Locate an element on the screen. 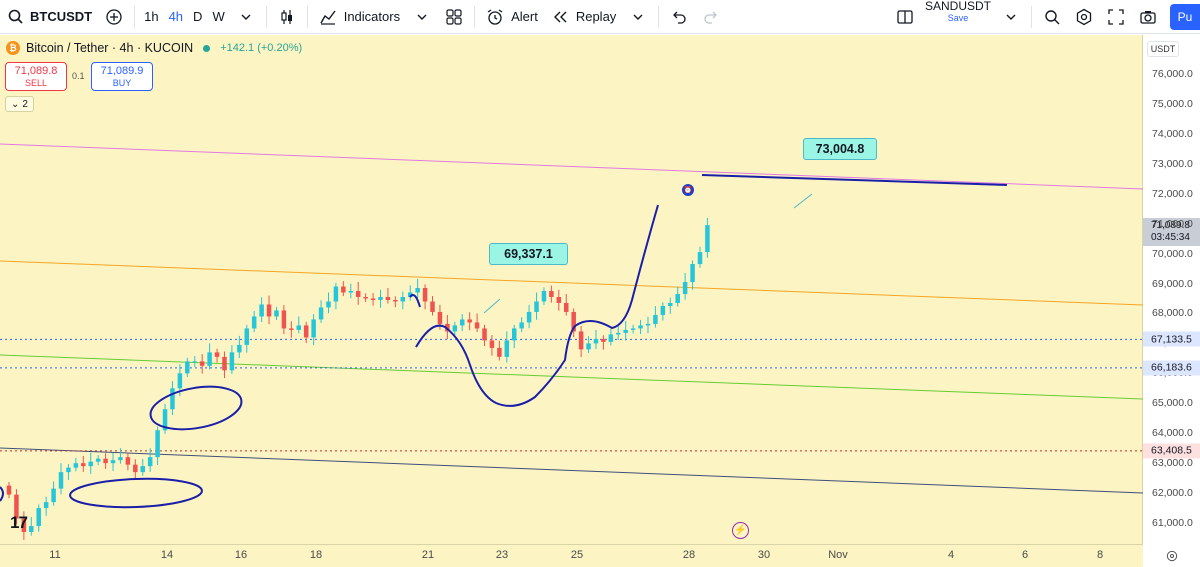 The height and width of the screenshot is (567, 1200). undo-button is located at coordinates (679, 17).